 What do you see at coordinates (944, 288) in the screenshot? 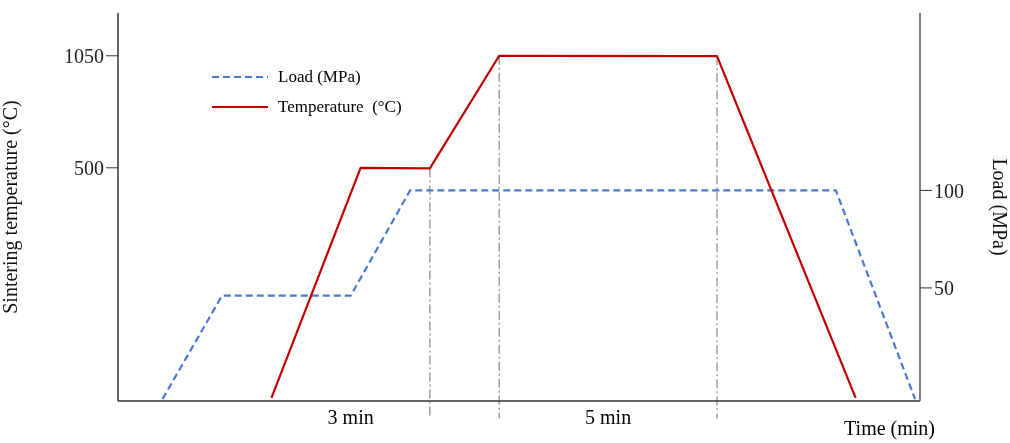
I see `y2-tick-label: 50` at bounding box center [944, 288].